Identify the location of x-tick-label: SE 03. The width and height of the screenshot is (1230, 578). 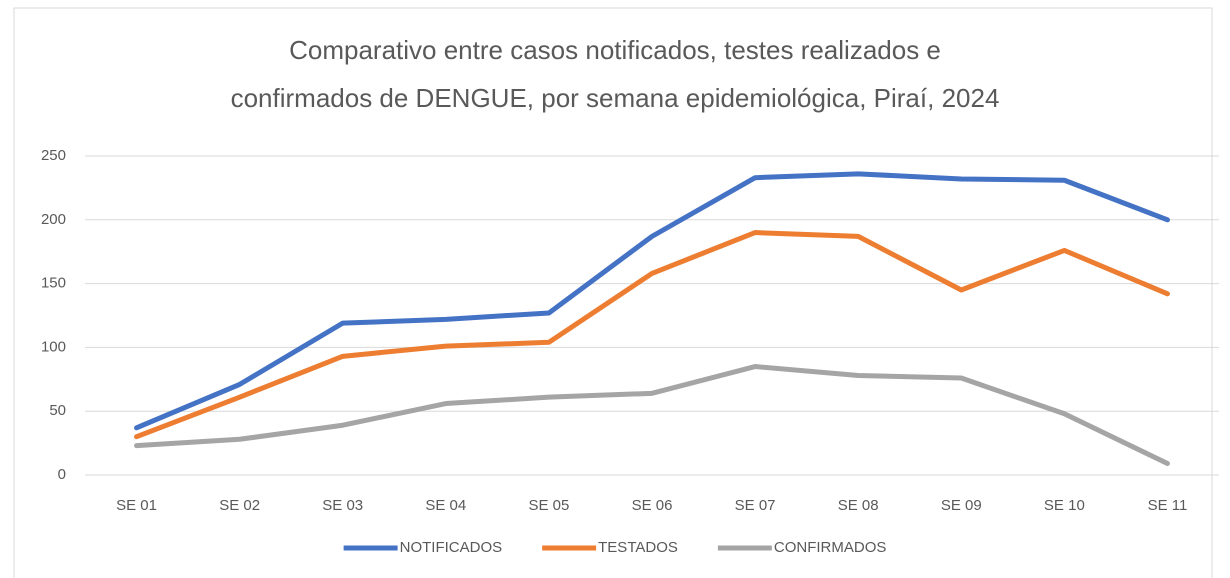
(342, 505).